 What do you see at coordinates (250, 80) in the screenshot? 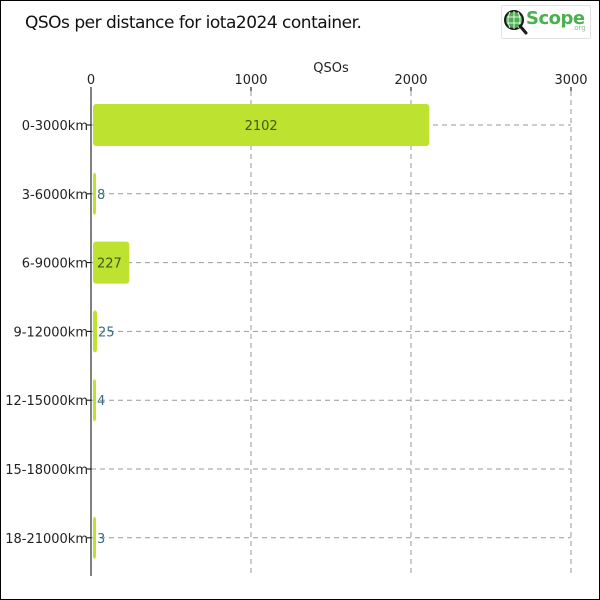
I see `x-tick-label: 1000` at bounding box center [250, 80].